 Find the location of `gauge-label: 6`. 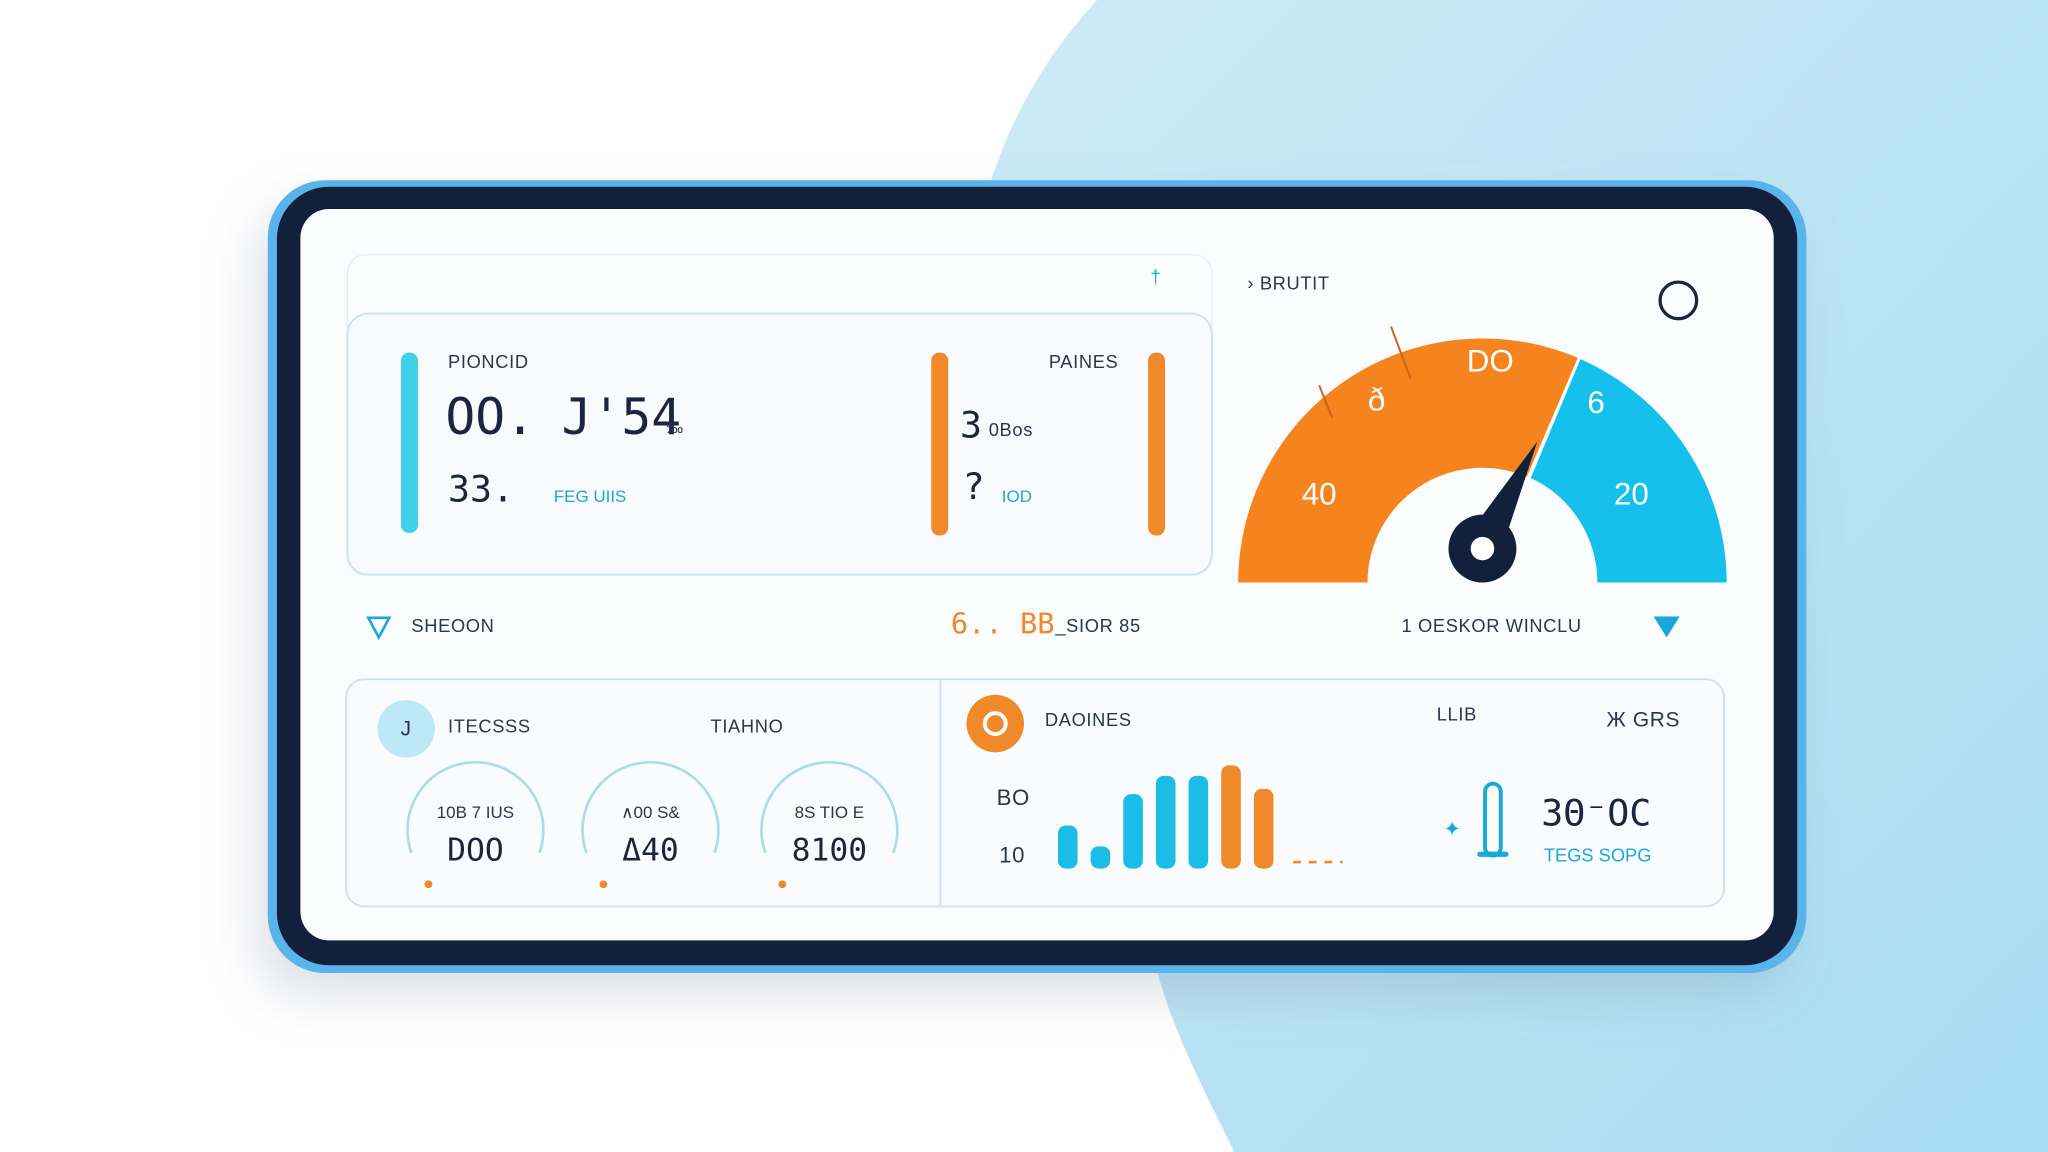

gauge-label: 6 is located at coordinates (1595, 402).